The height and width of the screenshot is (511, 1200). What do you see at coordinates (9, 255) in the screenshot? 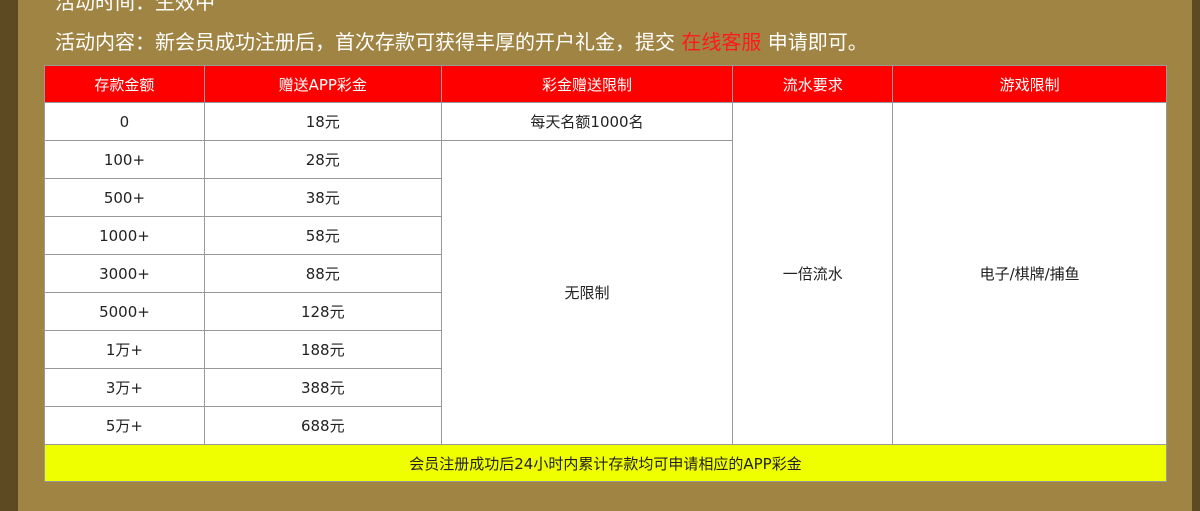
I see `left-border` at bounding box center [9, 255].